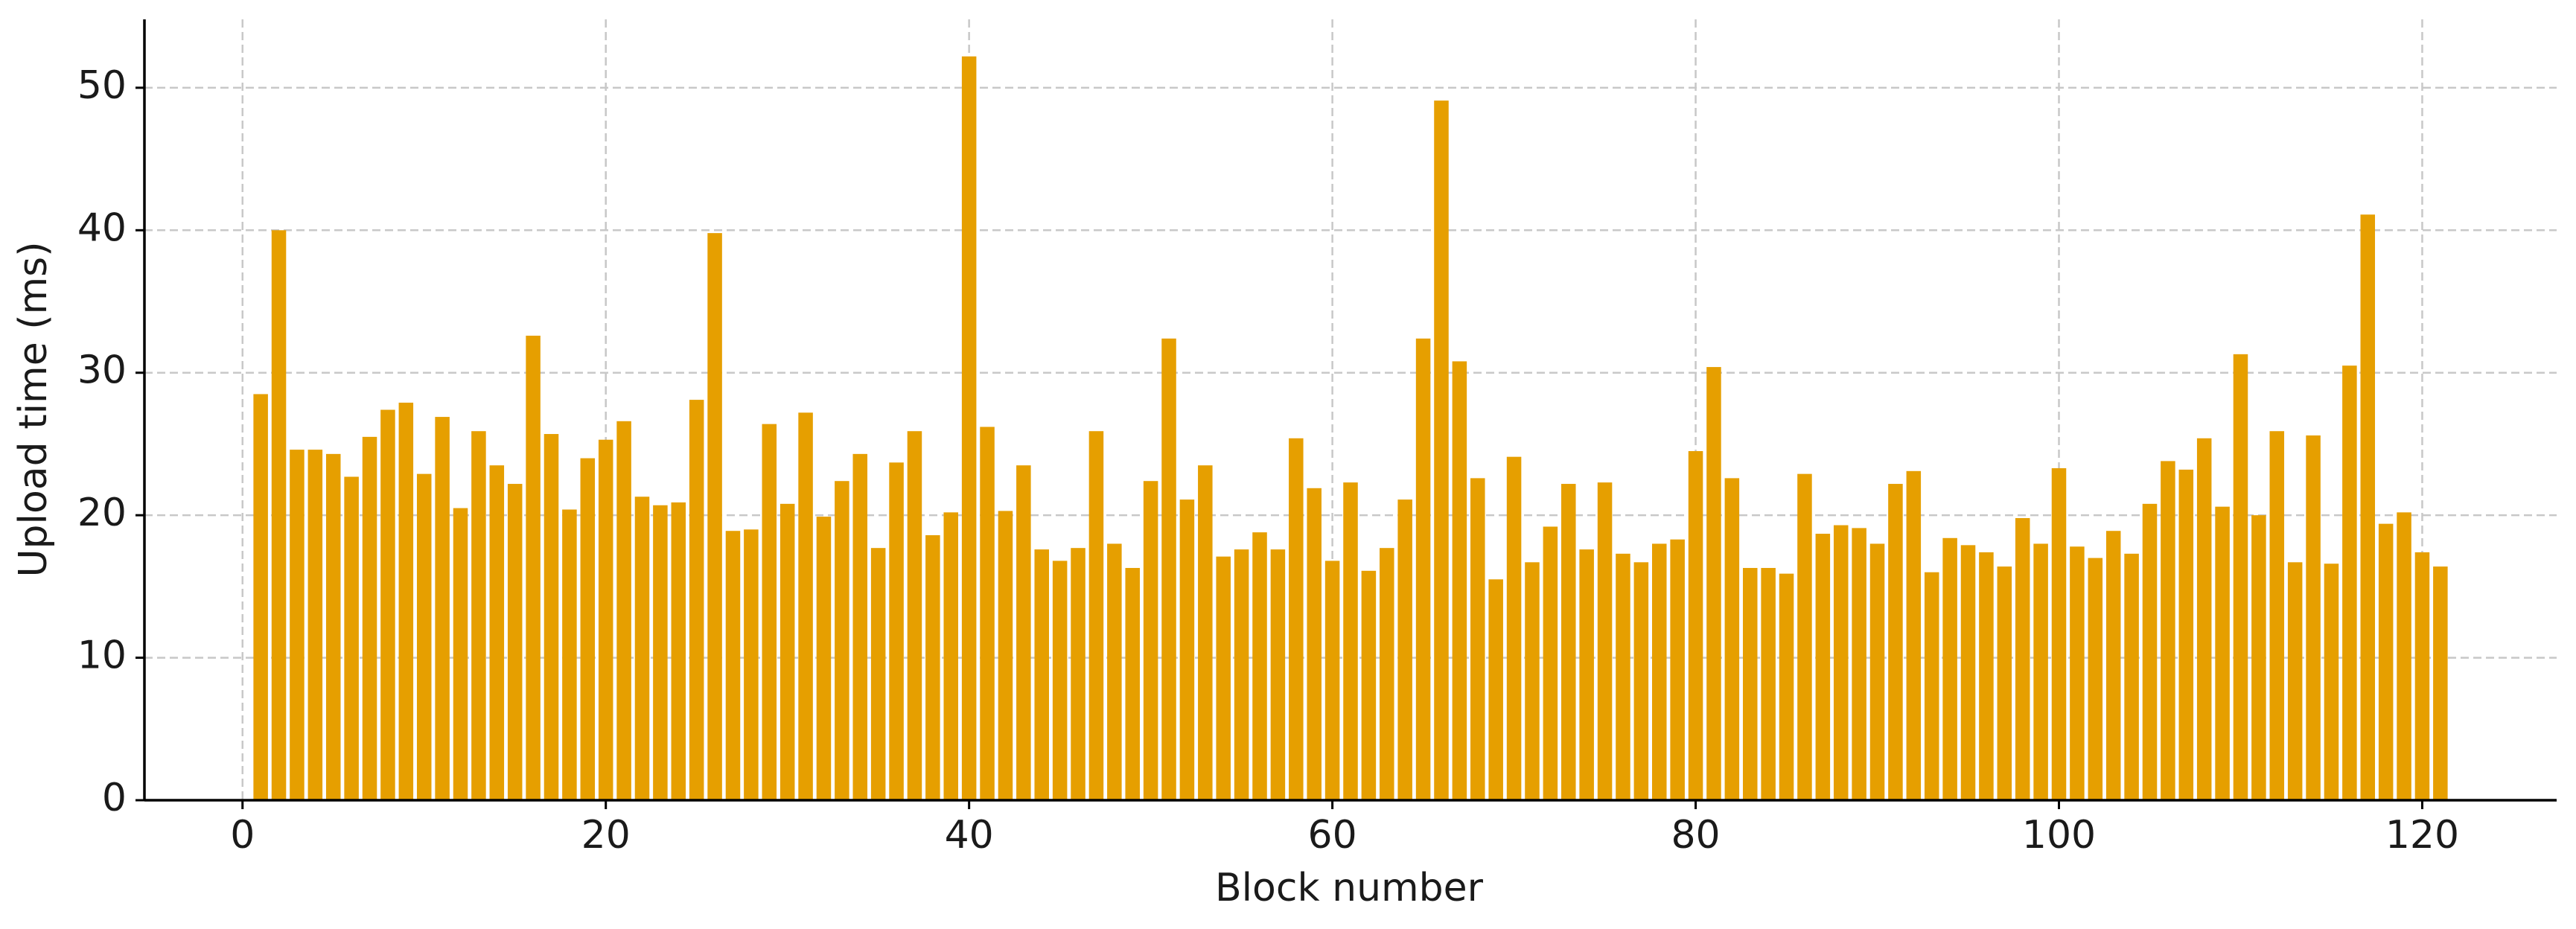 The height and width of the screenshot is (929, 2576). I want to click on y-tick-label: 20, so click(102, 513).